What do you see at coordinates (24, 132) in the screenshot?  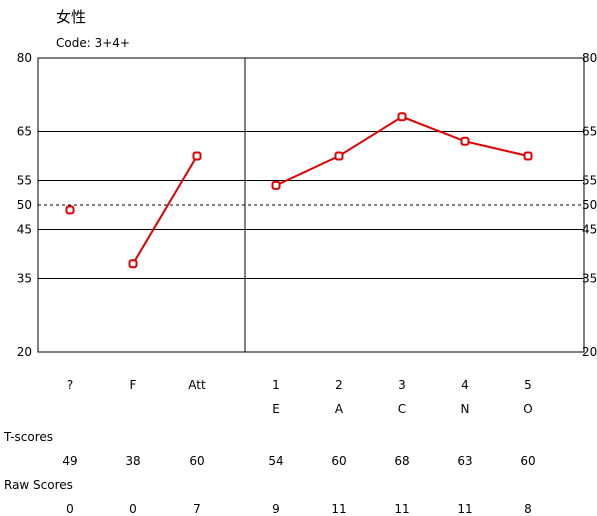 I see `y-tick-left-65: 65` at bounding box center [24, 132].